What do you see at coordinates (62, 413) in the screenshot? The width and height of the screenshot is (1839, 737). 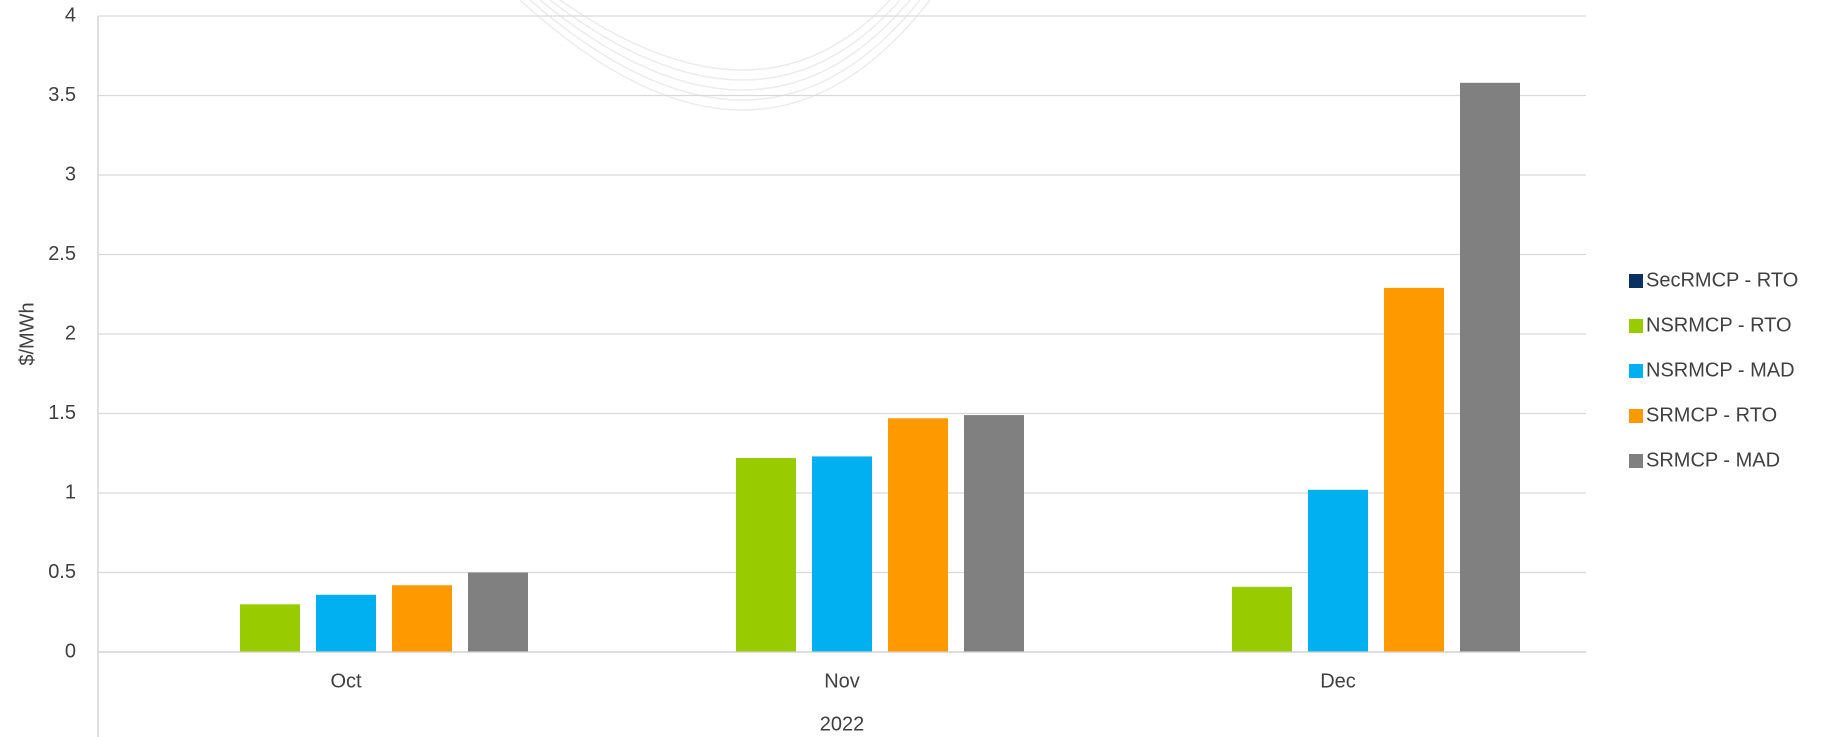 I see `y-tick-label: 1.5` at bounding box center [62, 413].